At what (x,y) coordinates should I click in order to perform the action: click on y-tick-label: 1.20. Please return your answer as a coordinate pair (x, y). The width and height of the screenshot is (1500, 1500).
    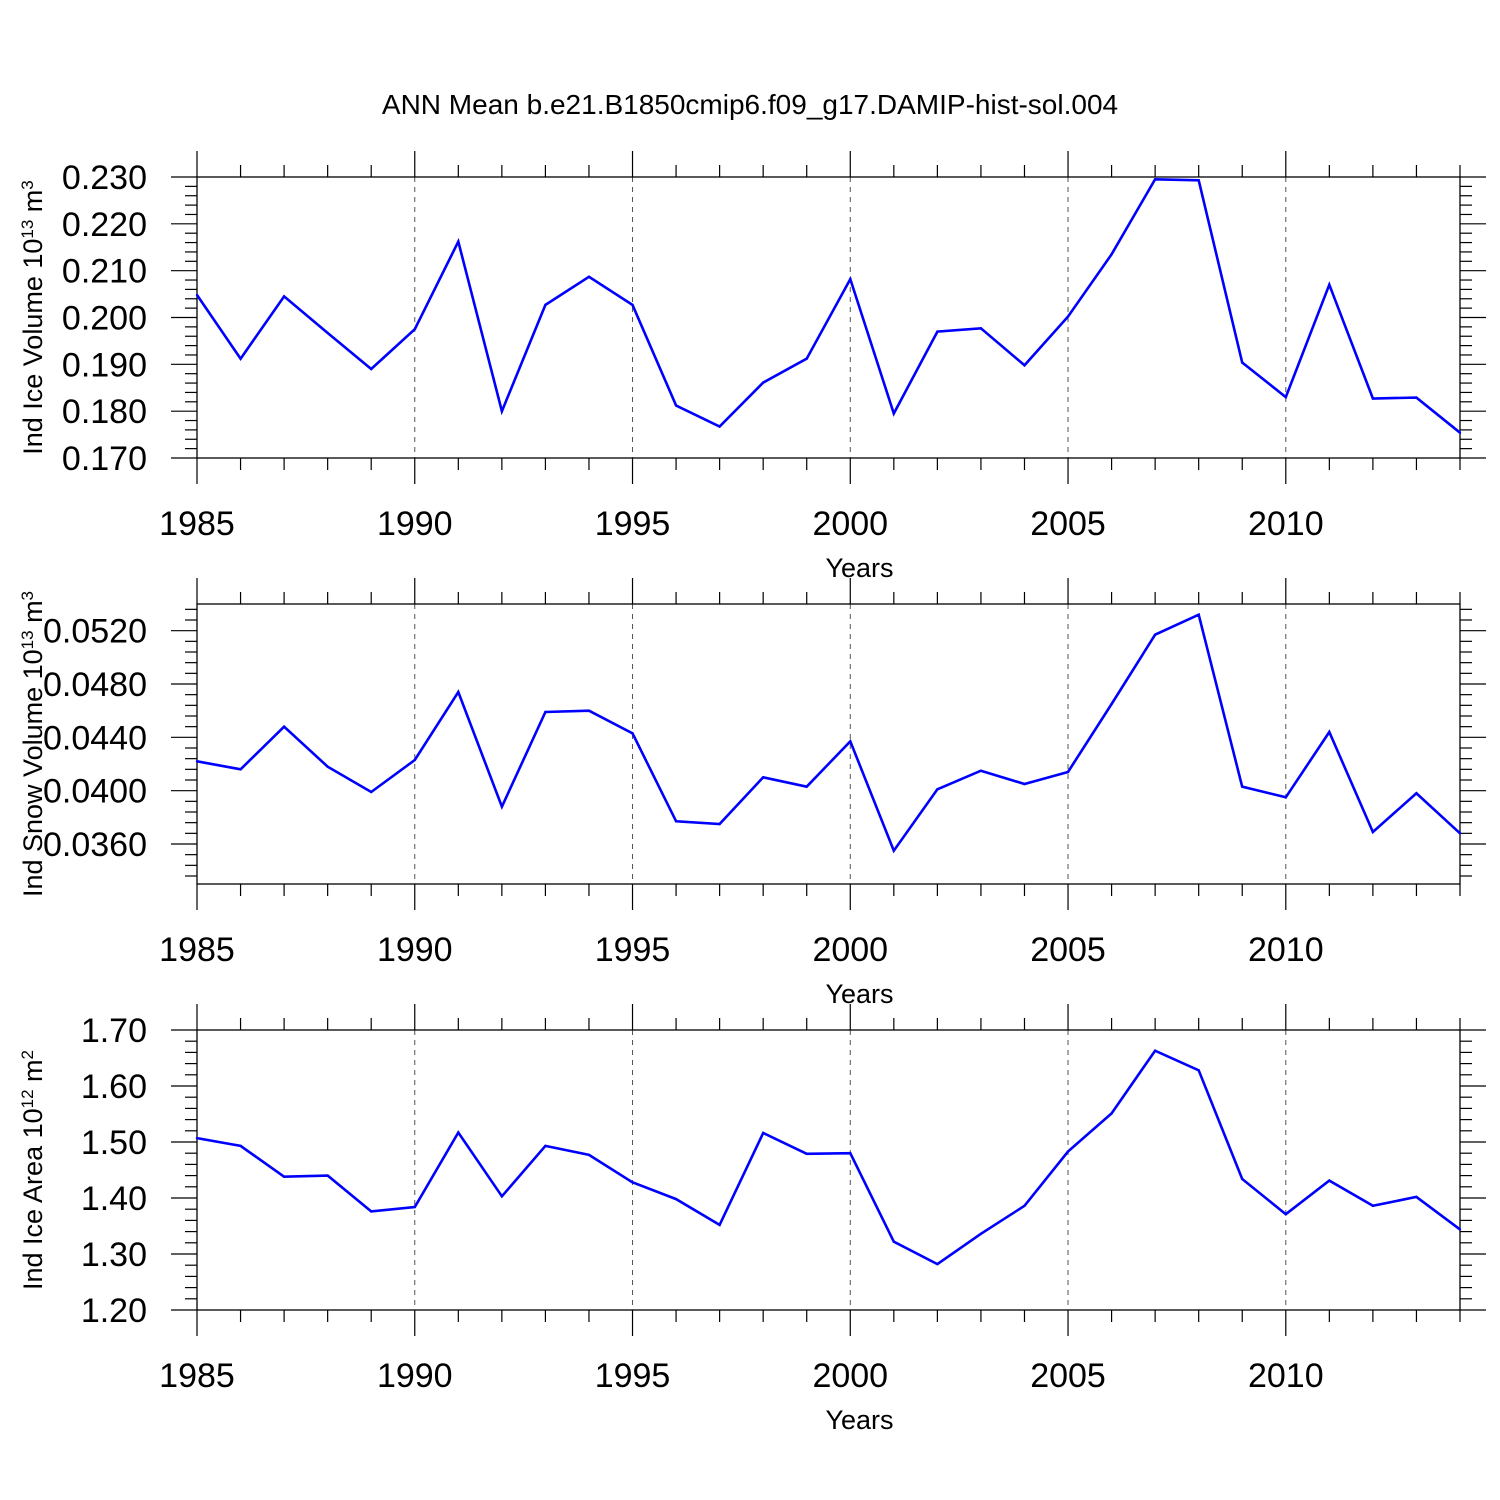
    Looking at the image, I should click on (114, 1311).